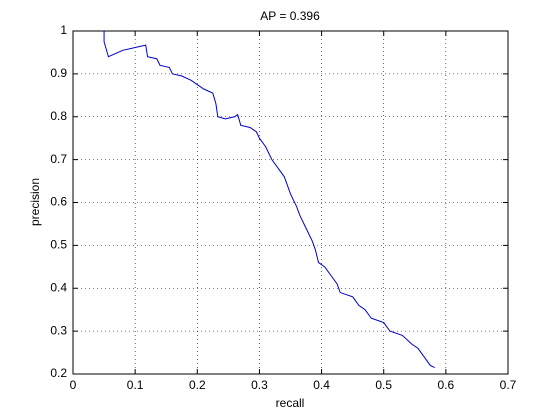 The image size is (560, 420). I want to click on x-tick-label: 0, so click(73, 385).